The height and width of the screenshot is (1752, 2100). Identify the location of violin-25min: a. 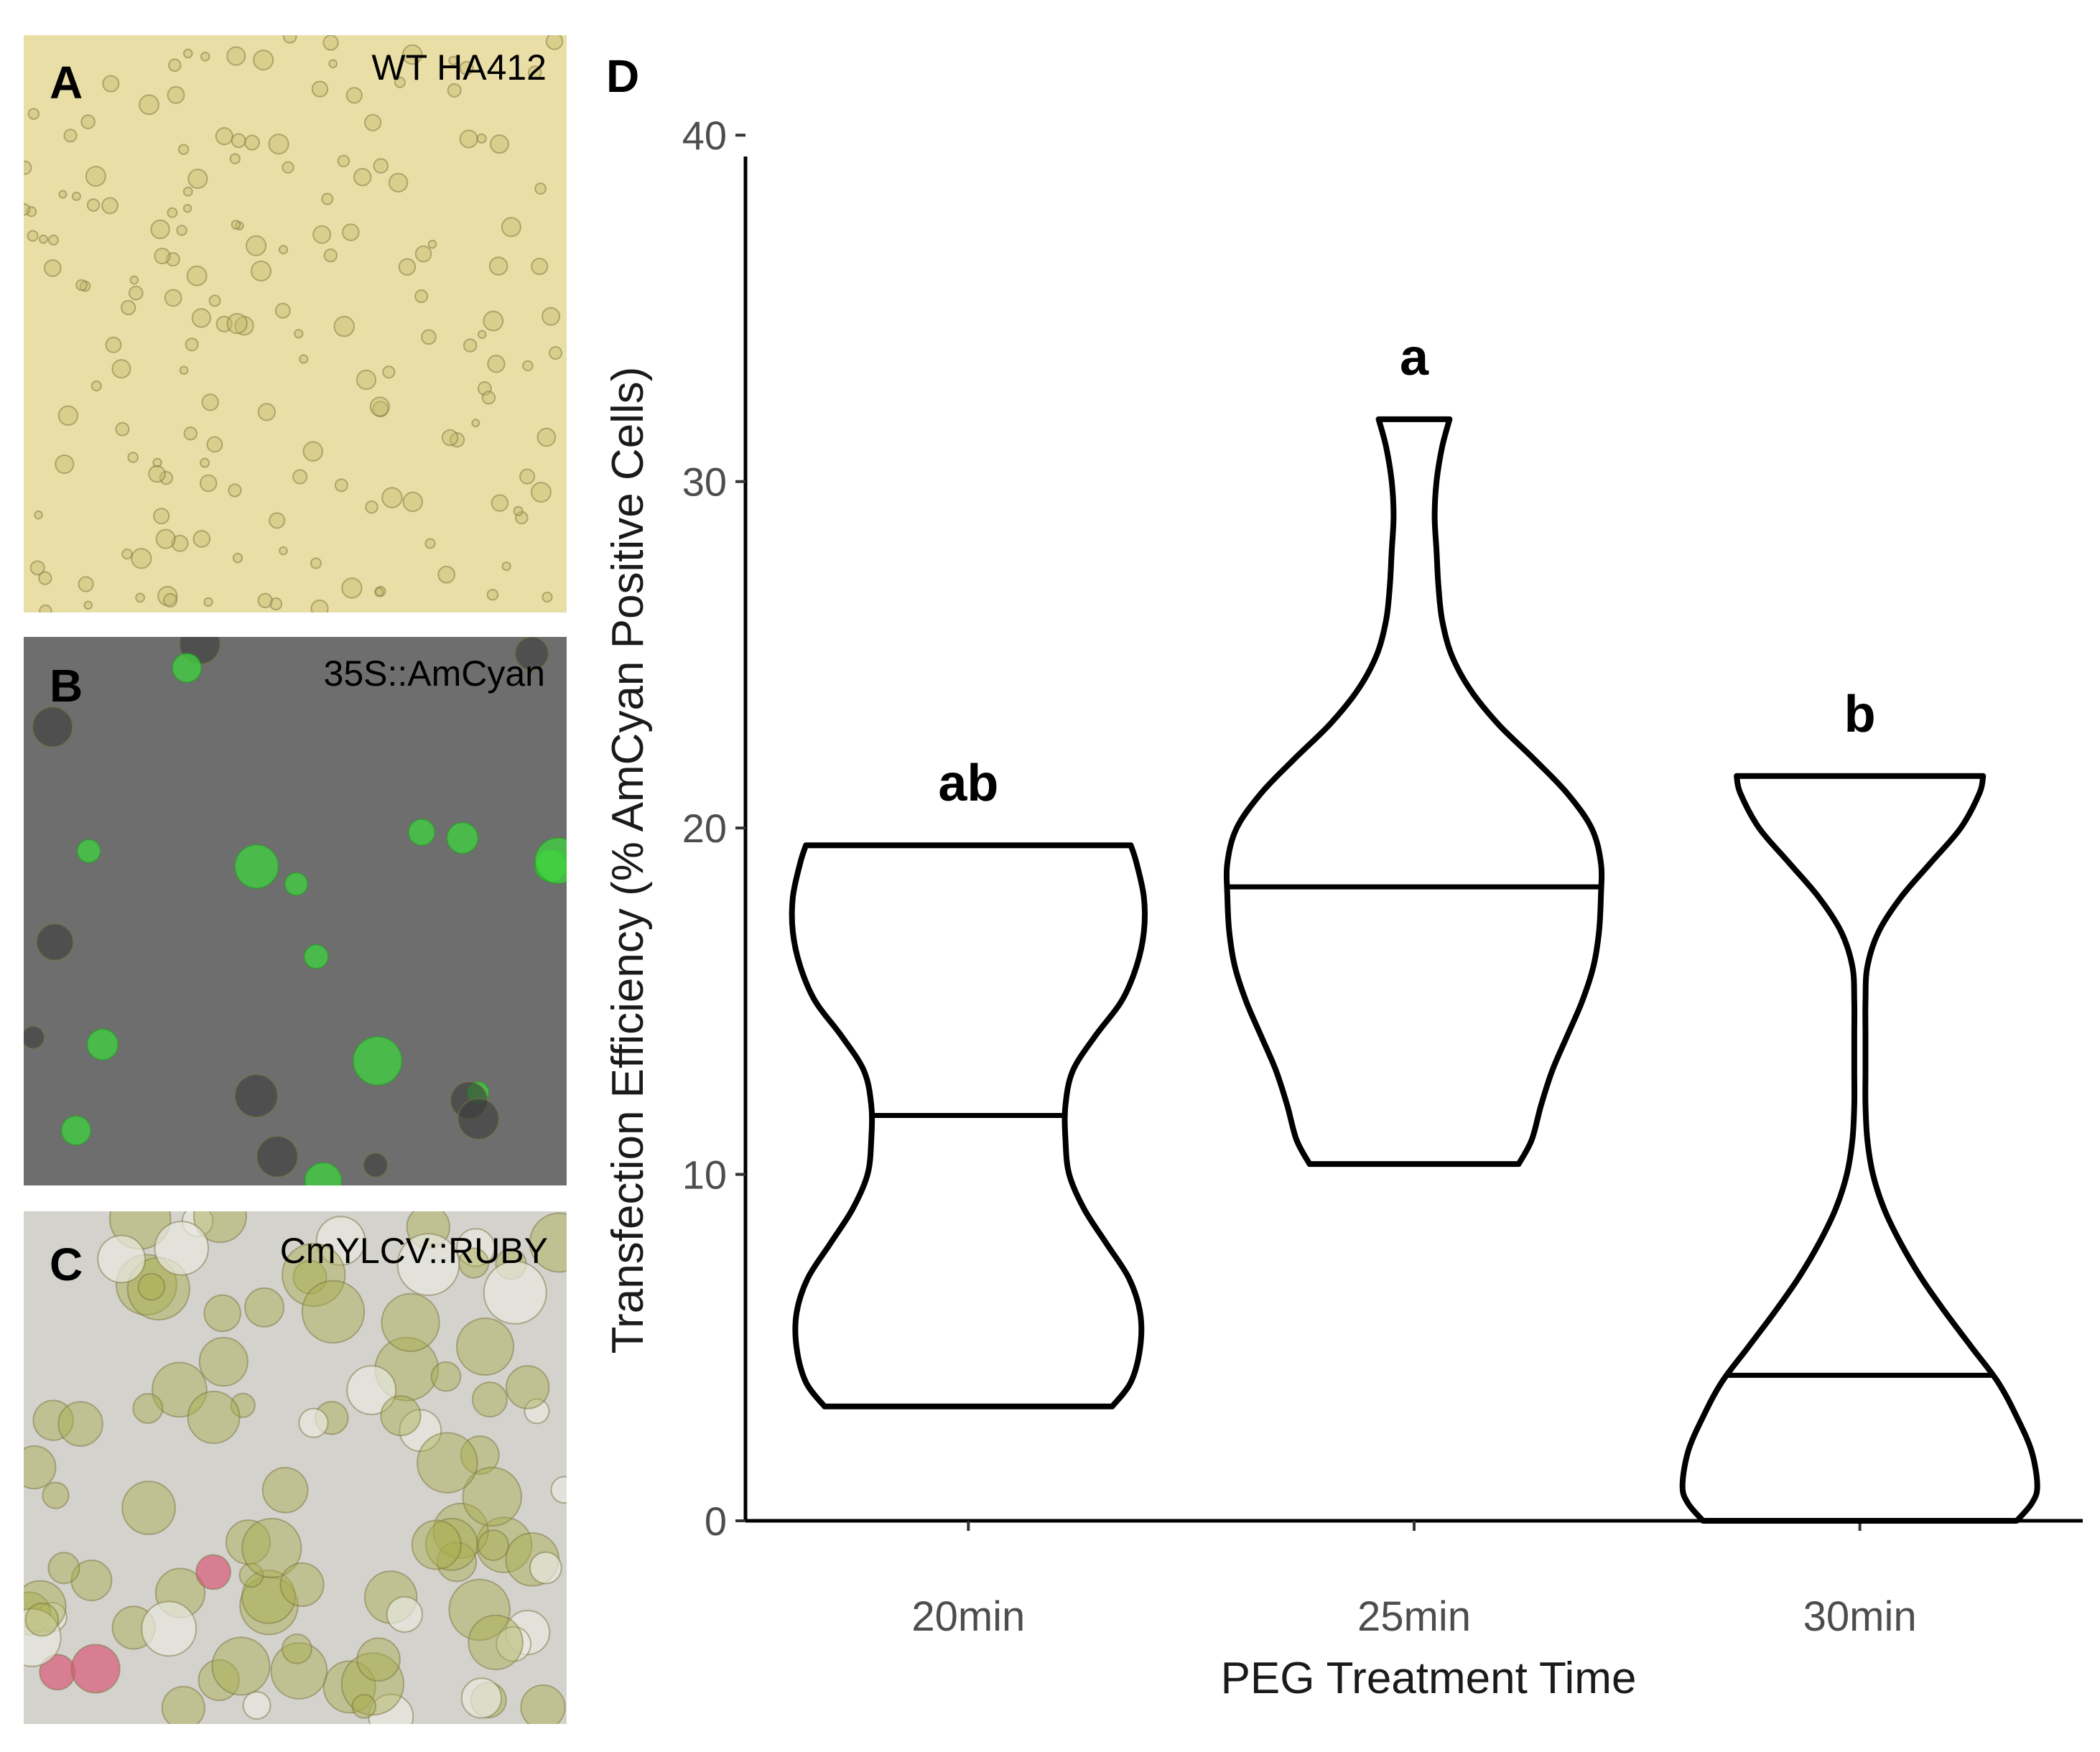
(1414, 748).